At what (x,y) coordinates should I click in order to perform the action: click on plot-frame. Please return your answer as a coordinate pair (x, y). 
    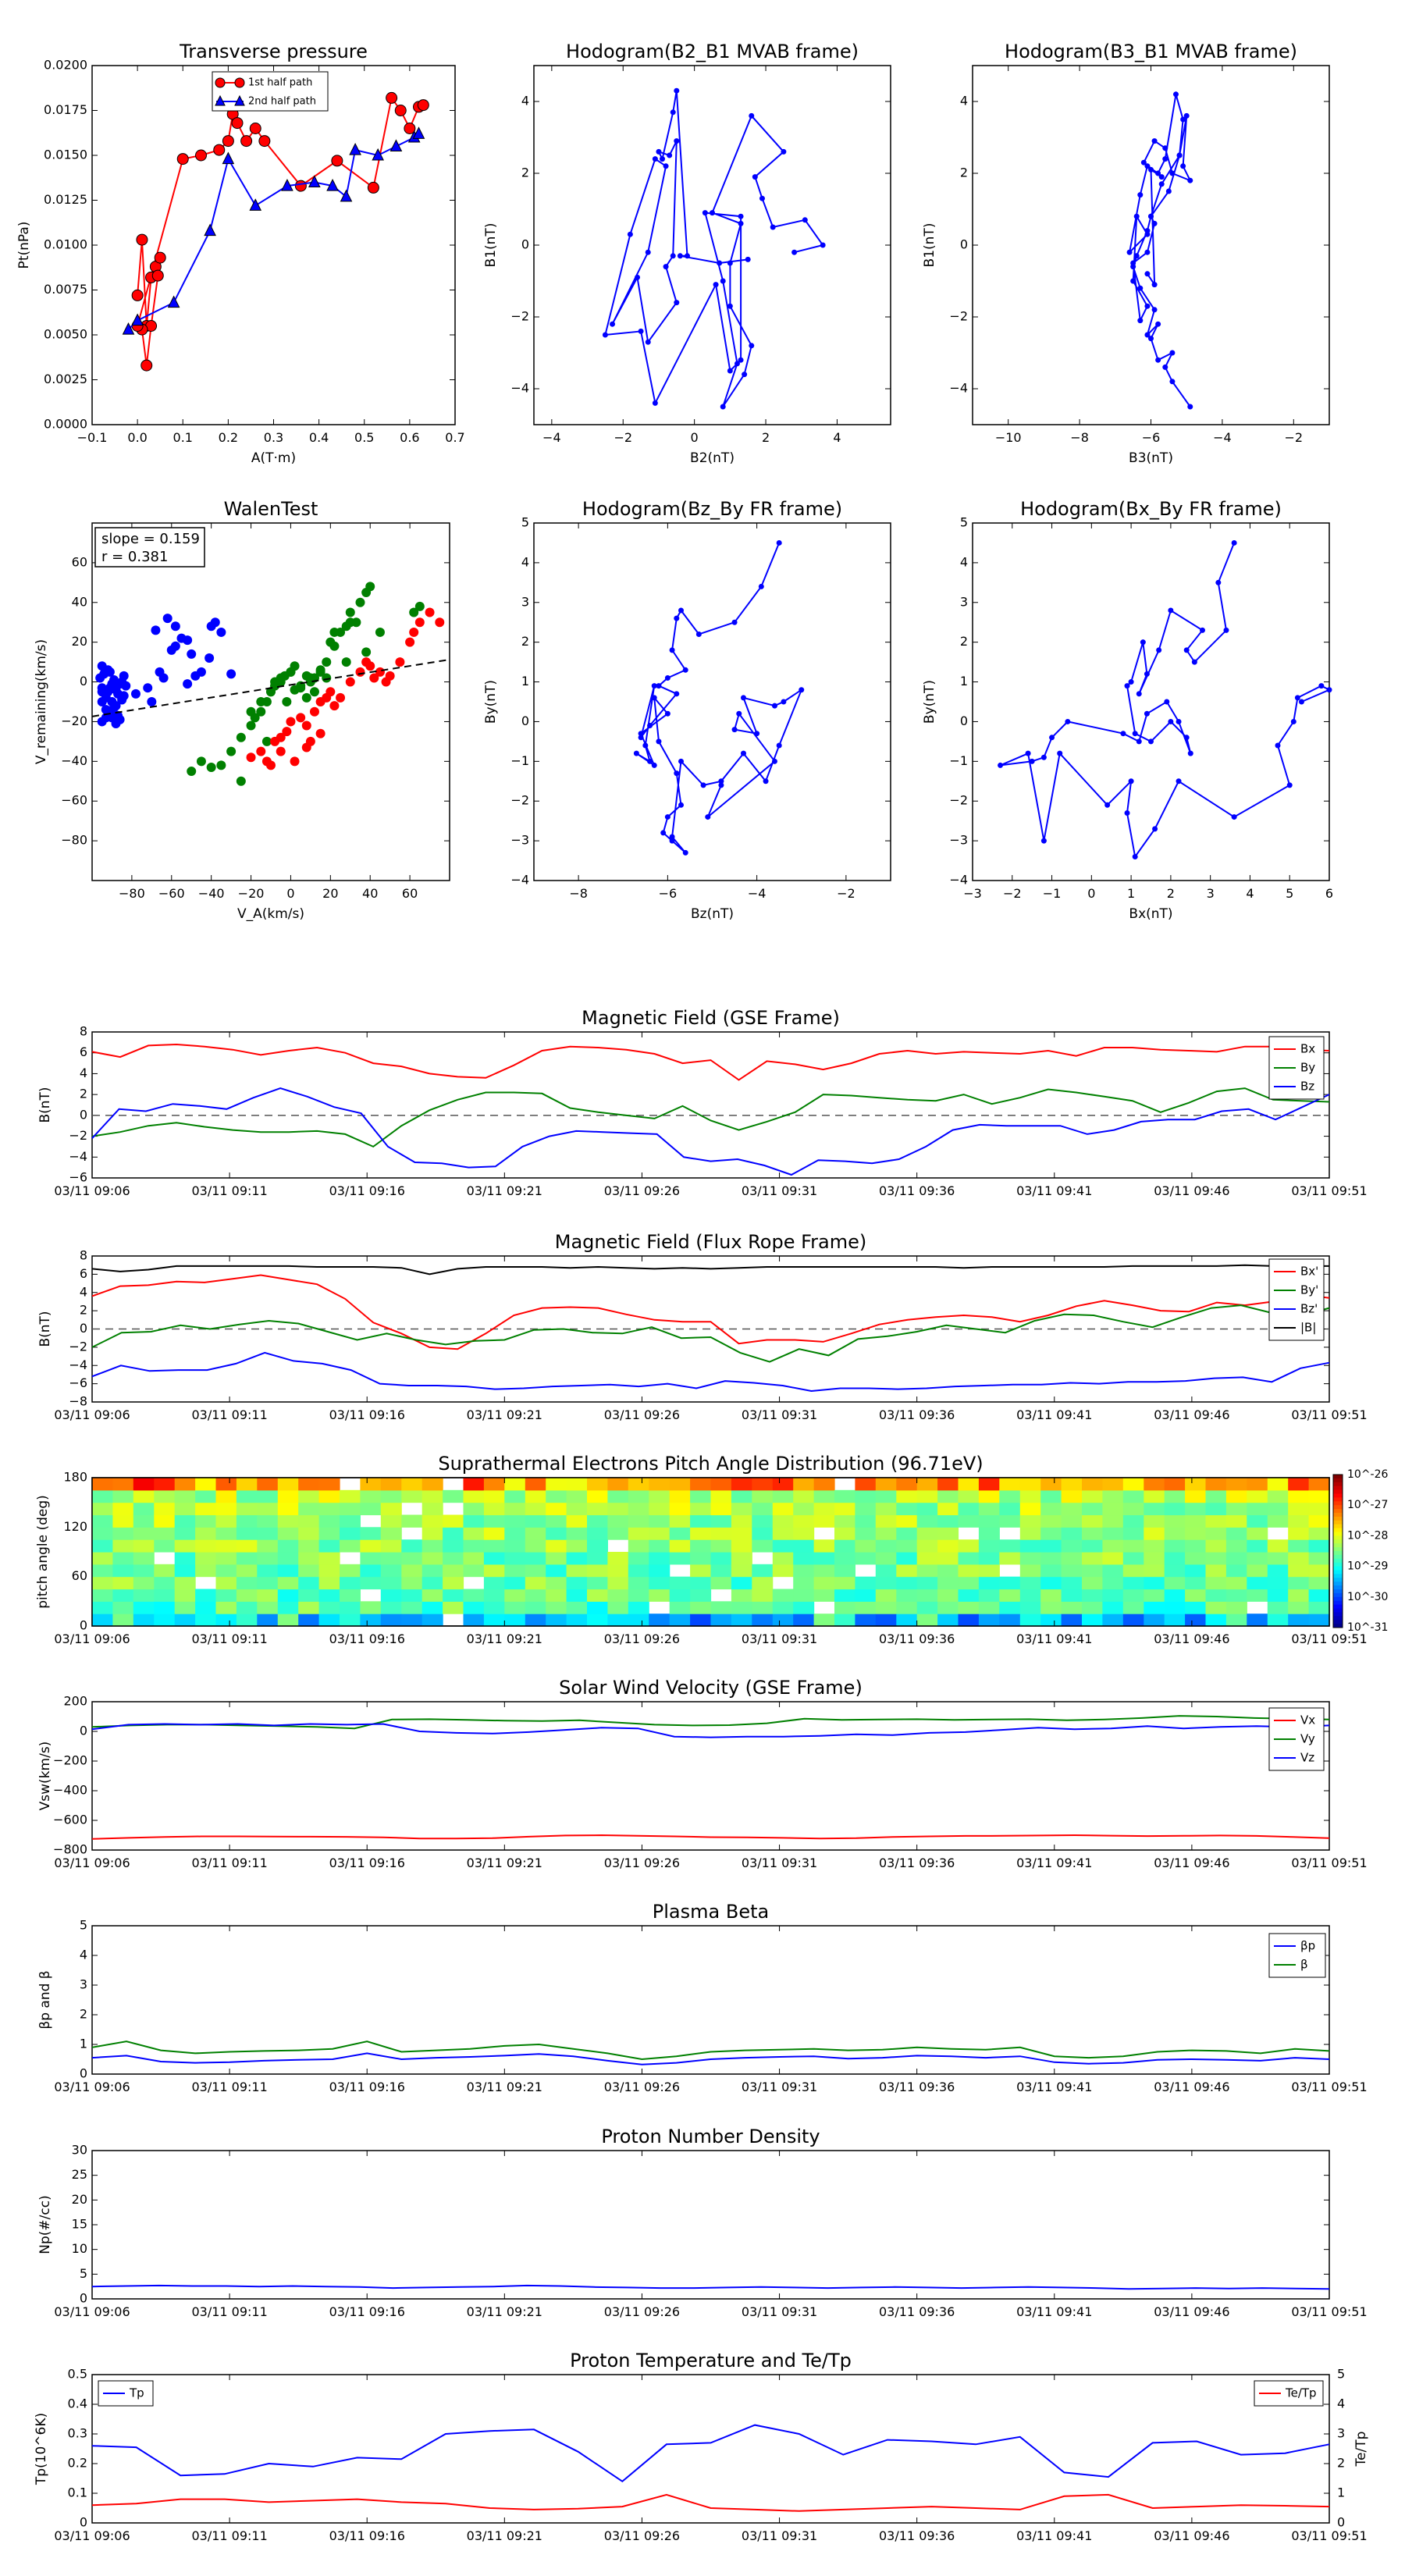
    Looking at the image, I should click on (1151, 701).